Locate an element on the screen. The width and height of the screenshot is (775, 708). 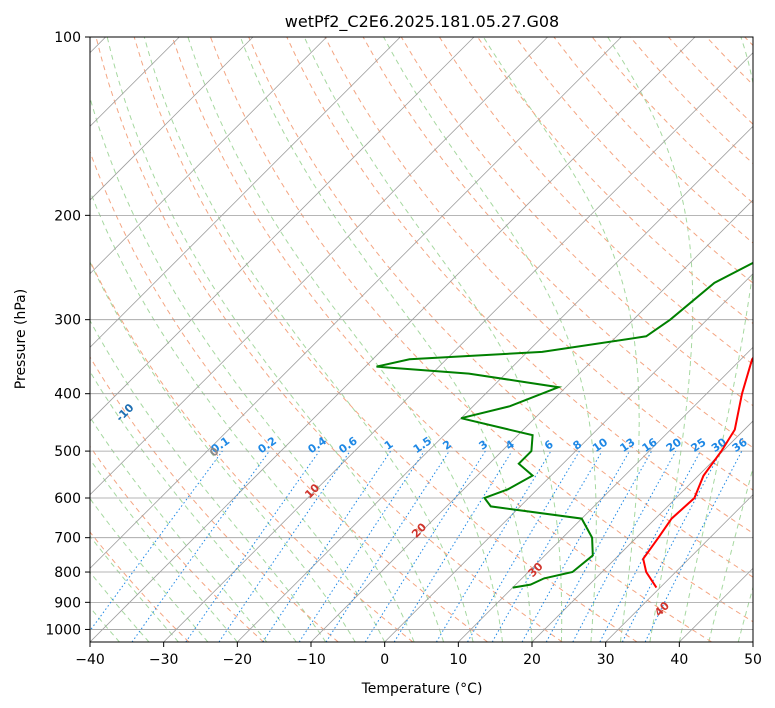
mixing-ratio-label: 1.5 is located at coordinates (422, 445).